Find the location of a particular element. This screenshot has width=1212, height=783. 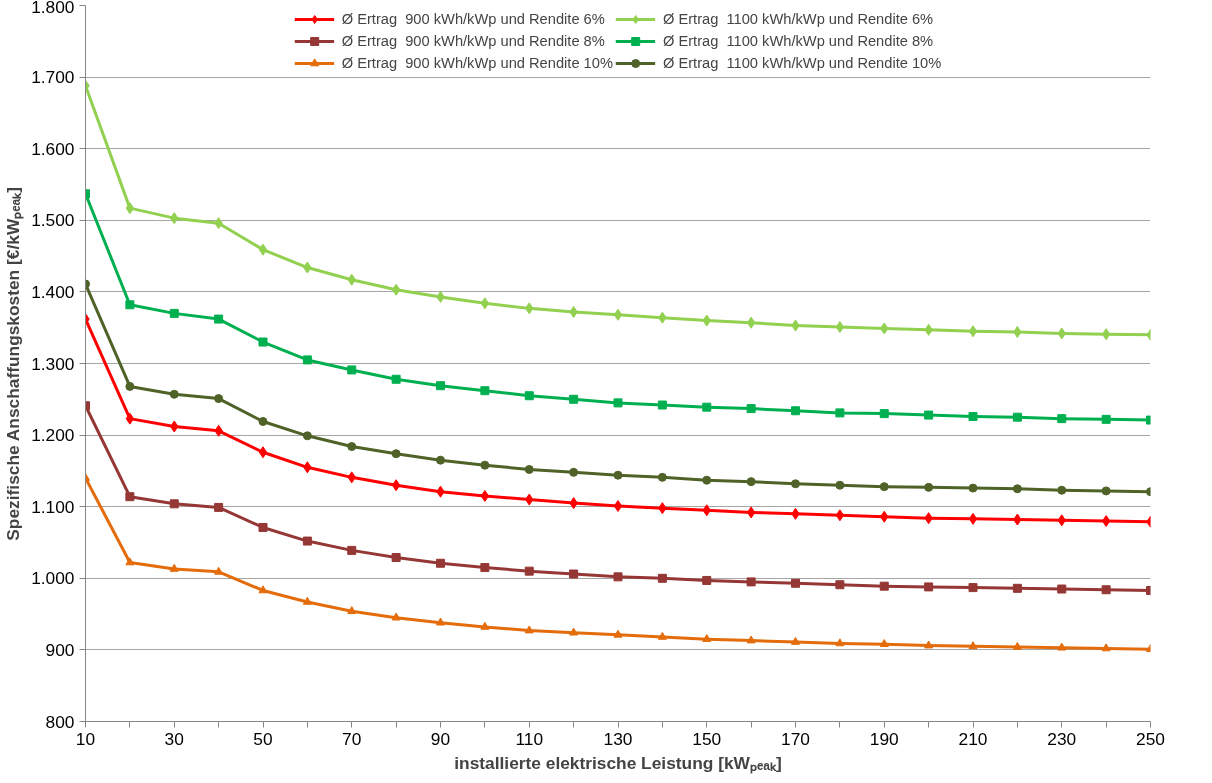

x-tick-label: 50 is located at coordinates (263, 738).